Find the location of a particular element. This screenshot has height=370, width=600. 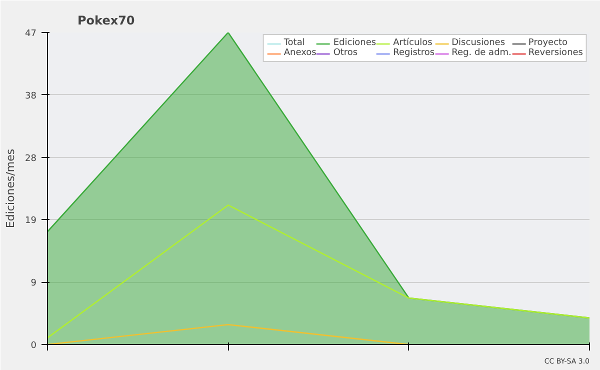

legend-label: Discusiones is located at coordinates (479, 43).